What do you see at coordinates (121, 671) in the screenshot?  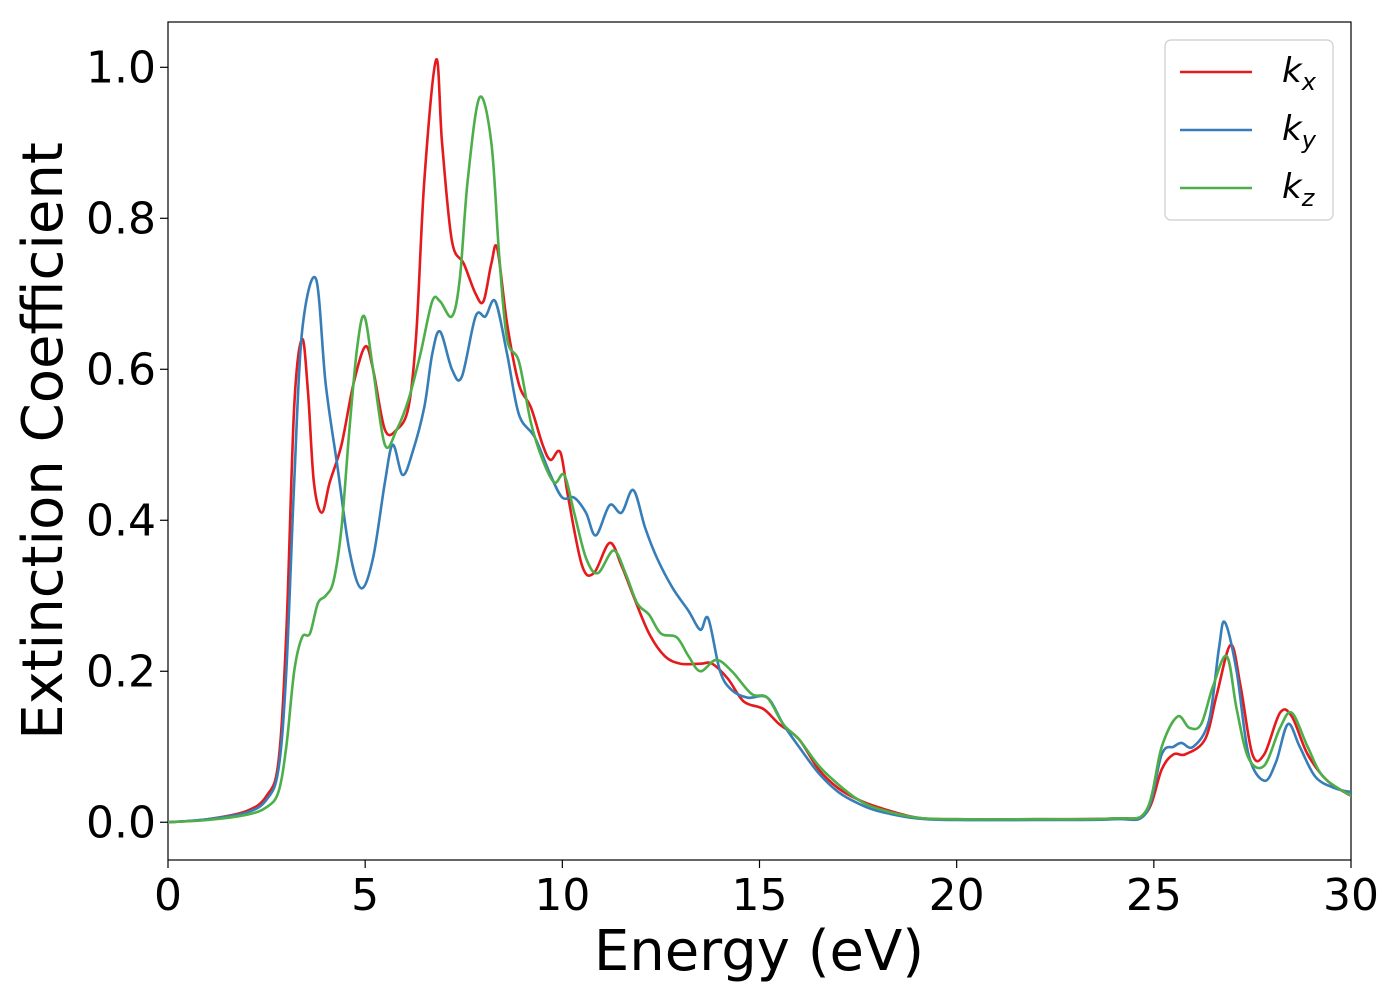 I see `y-tick-label: 0.2` at bounding box center [121, 671].